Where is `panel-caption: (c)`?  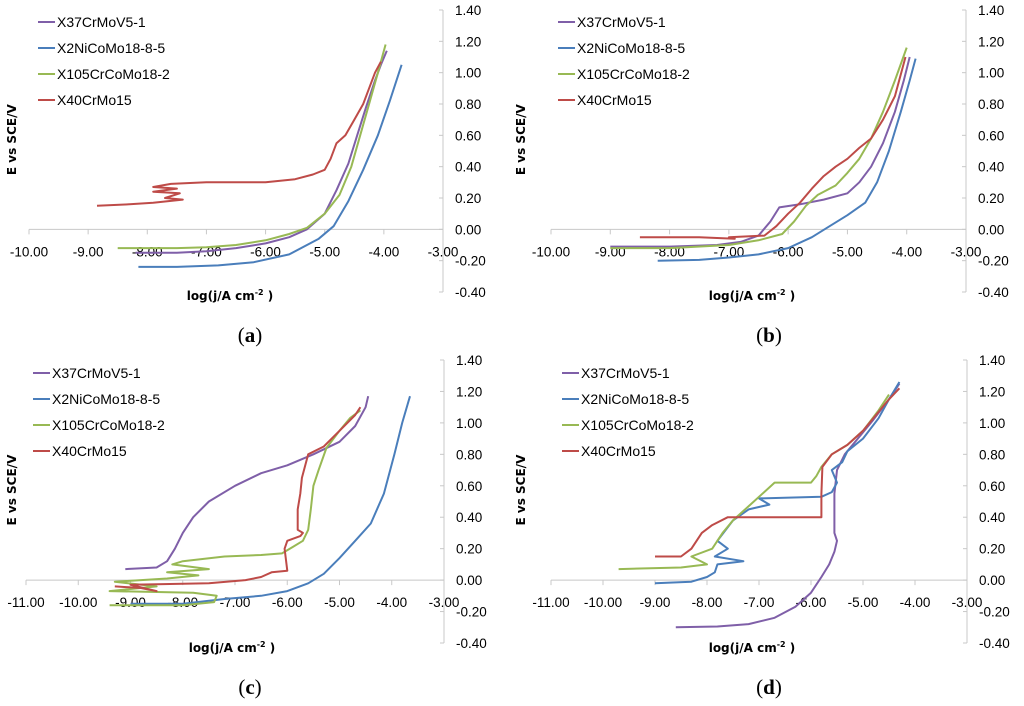 panel-caption: (c) is located at coordinates (249, 687).